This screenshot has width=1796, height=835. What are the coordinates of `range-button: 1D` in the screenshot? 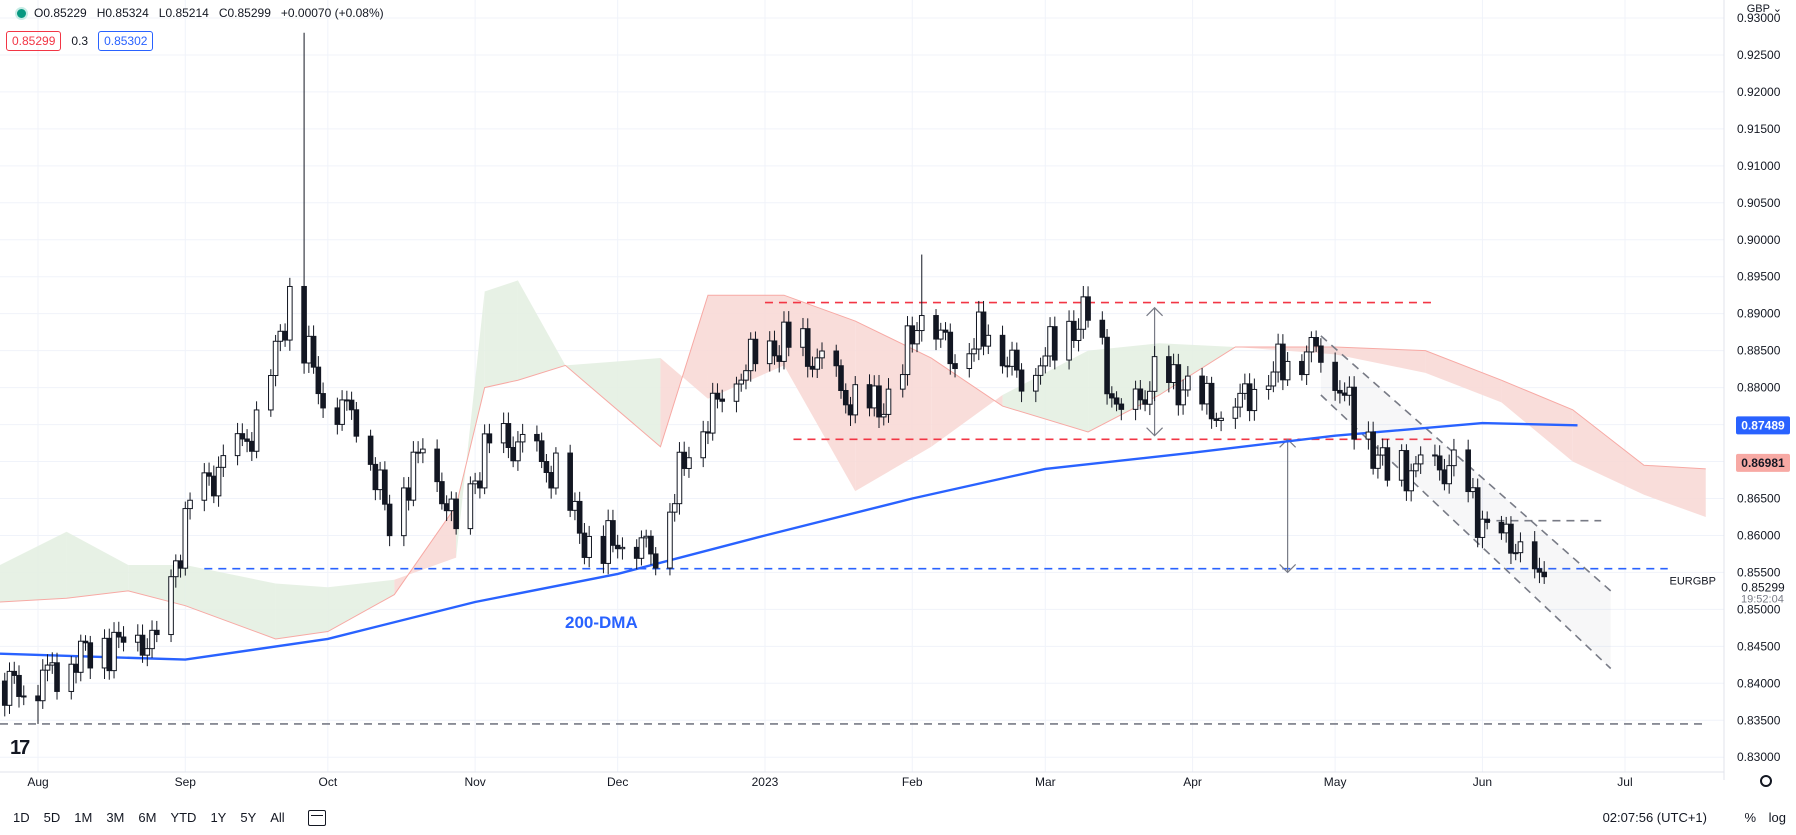 It's located at (21, 817).